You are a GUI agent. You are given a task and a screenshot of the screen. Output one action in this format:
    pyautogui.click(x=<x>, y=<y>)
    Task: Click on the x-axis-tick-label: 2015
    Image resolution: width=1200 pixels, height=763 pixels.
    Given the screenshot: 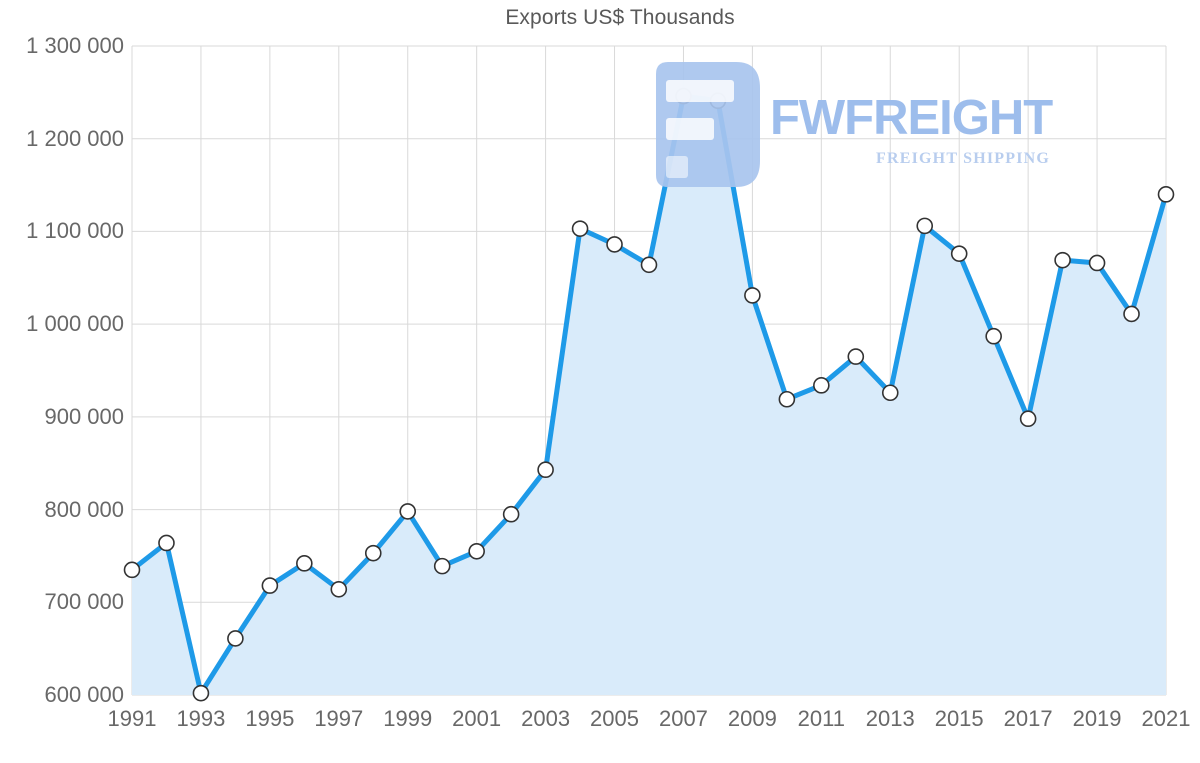 What is the action you would take?
    pyautogui.click(x=959, y=718)
    